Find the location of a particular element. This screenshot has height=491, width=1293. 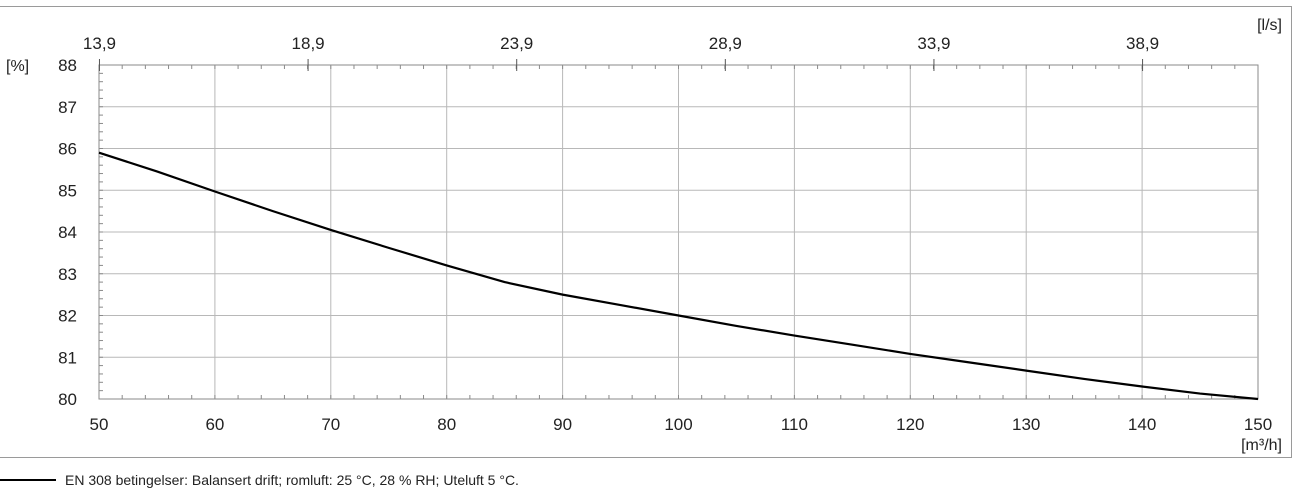

x2-tick-label: 18,9 is located at coordinates (308, 43).